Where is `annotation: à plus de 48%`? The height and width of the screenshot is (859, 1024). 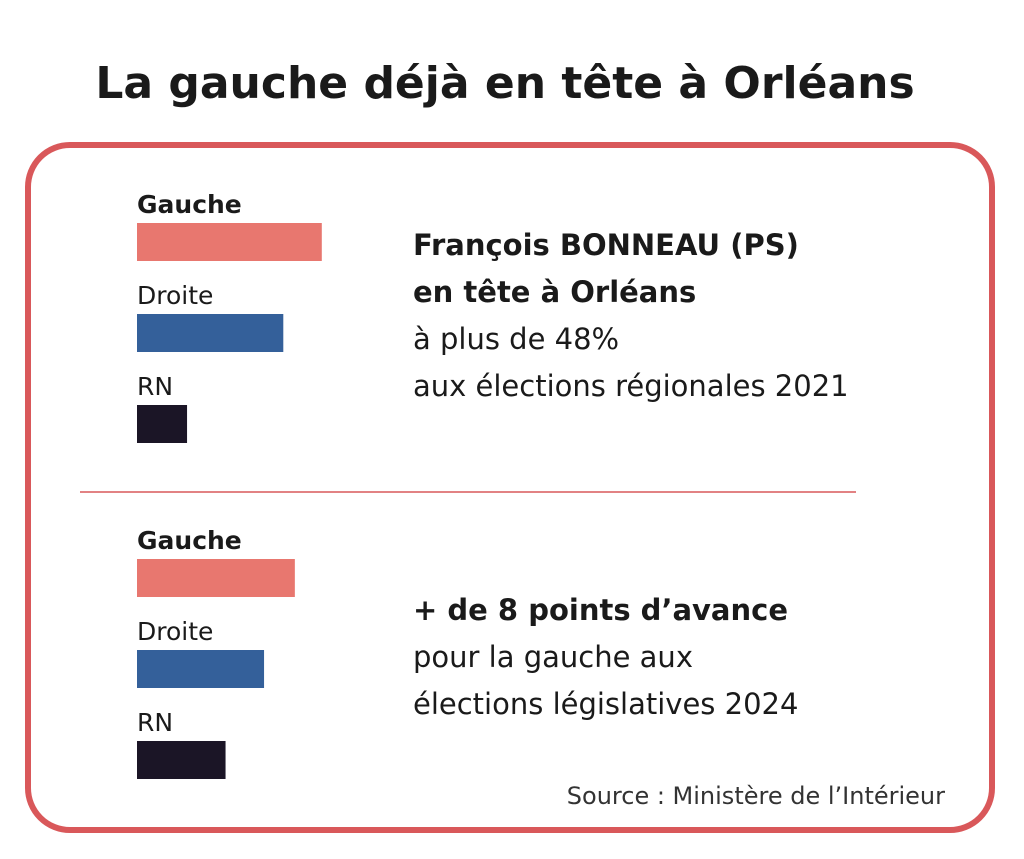
annotation: à plus de 48% is located at coordinates (516, 339).